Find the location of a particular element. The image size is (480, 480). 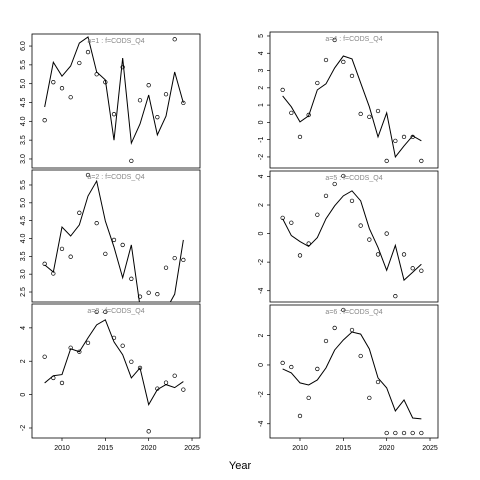

x-tick-label: 2025 is located at coordinates (192, 448).